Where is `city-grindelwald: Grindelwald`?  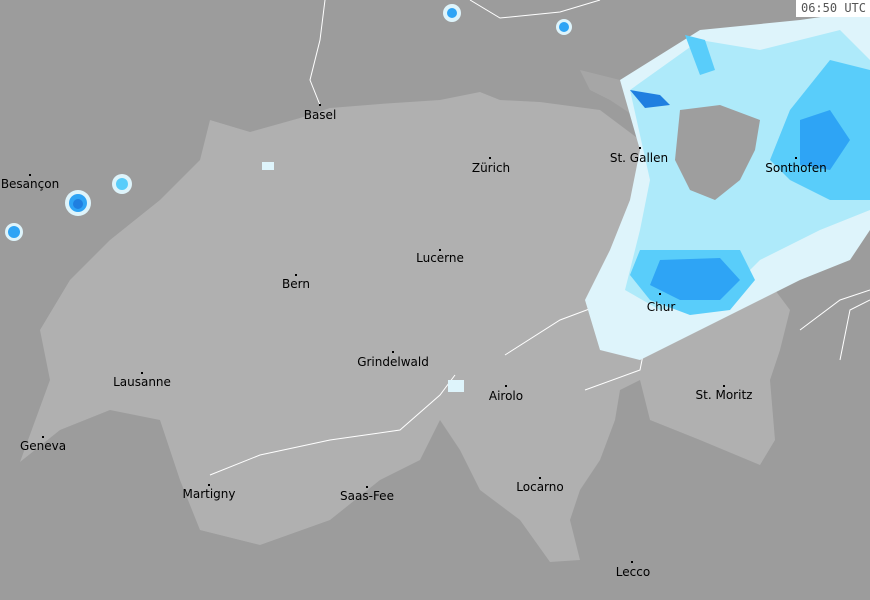 city-grindelwald: Grindelwald is located at coordinates (393, 360).